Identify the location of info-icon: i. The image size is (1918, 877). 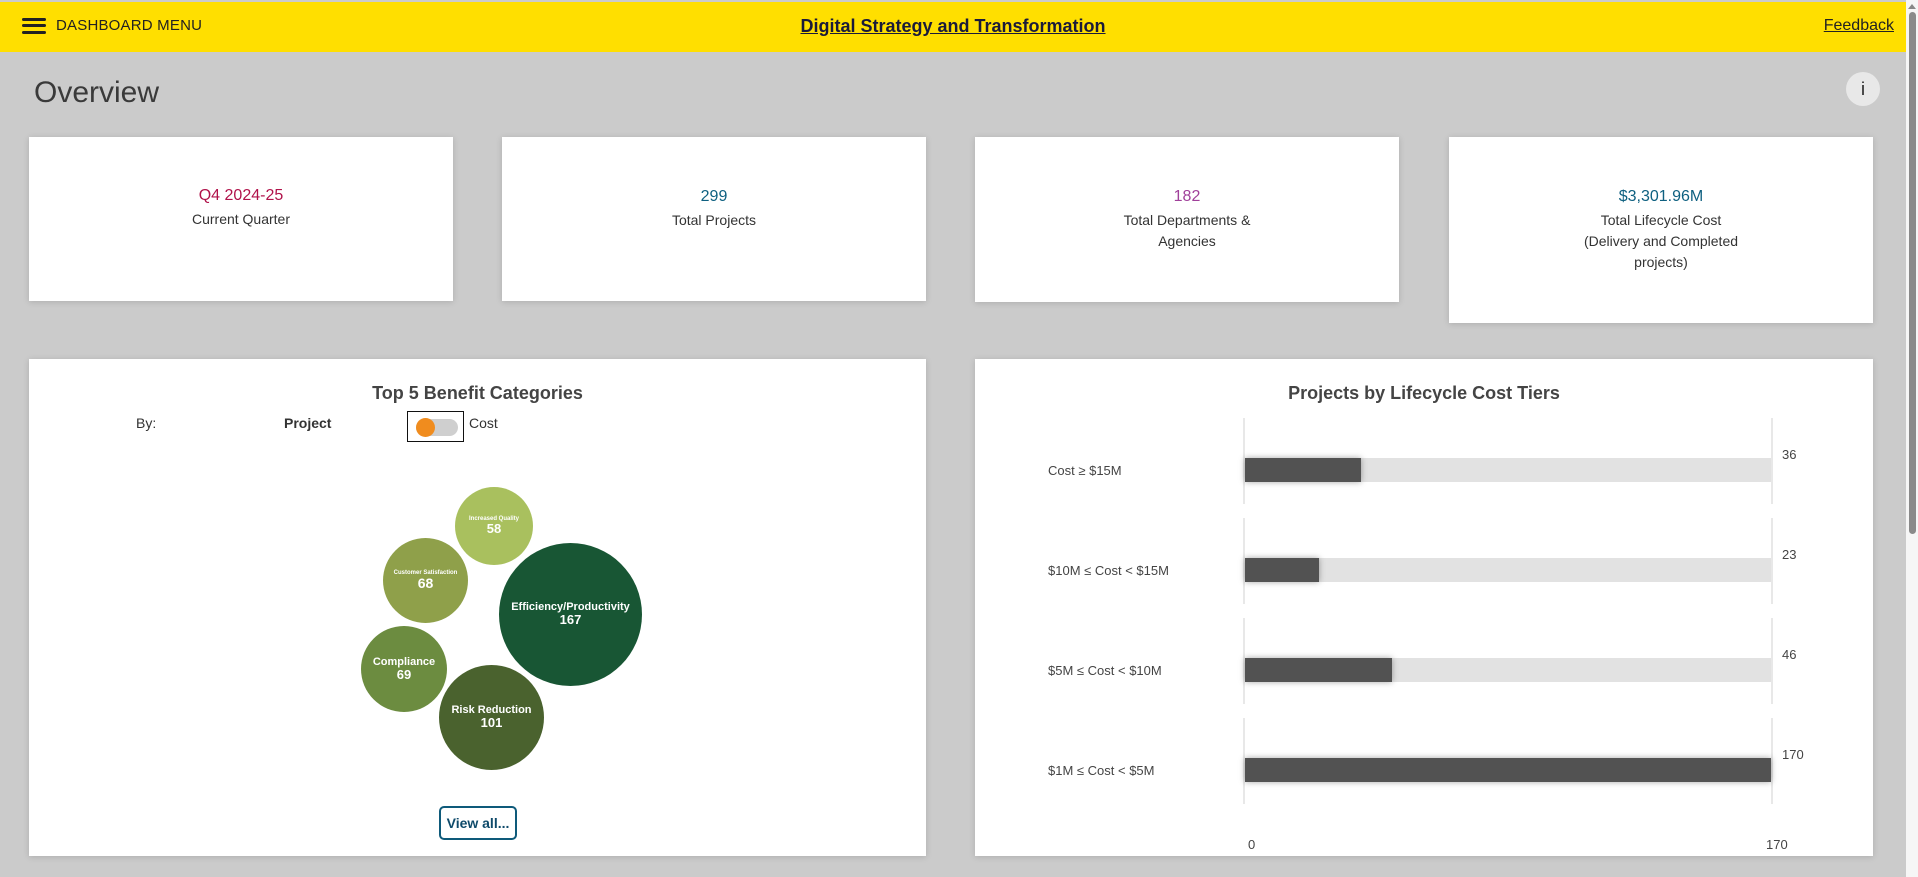
(1863, 89).